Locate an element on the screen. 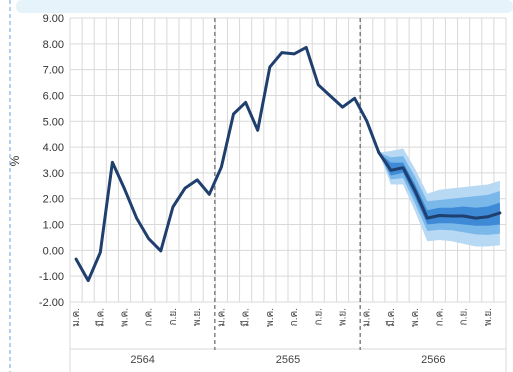  y-tick-label: 1.00 is located at coordinates (53, 226).